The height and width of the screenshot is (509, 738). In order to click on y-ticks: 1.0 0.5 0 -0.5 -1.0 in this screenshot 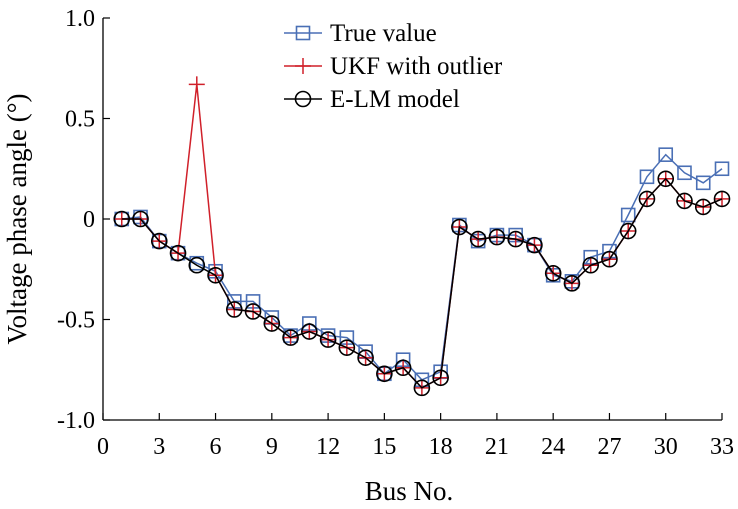, I will do `click(83, 220)`.